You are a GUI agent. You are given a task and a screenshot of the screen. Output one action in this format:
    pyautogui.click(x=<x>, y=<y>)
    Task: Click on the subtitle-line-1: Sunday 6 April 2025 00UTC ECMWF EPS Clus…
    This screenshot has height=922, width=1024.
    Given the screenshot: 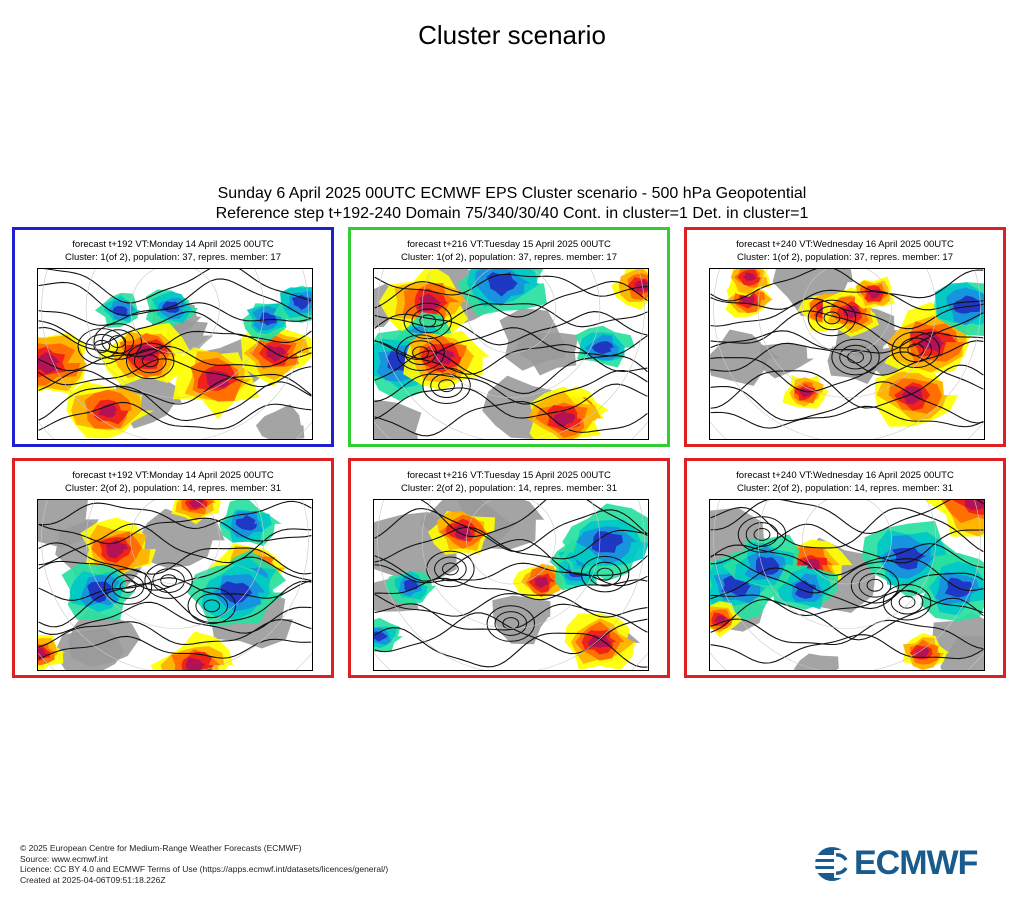 What is the action you would take?
    pyautogui.click(x=512, y=193)
    